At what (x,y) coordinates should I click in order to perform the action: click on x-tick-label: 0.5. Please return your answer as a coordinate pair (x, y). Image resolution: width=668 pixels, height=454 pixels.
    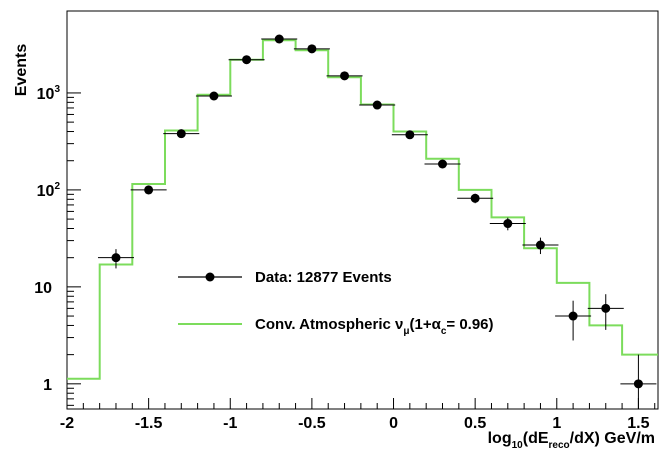
    Looking at the image, I should click on (475, 423).